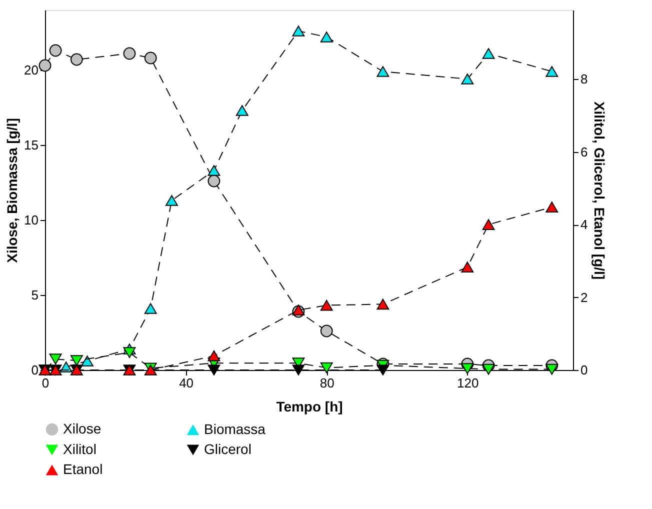 The height and width of the screenshot is (509, 652). Describe the element at coordinates (327, 383) in the screenshot. I see `x-tick-label: 80` at that location.